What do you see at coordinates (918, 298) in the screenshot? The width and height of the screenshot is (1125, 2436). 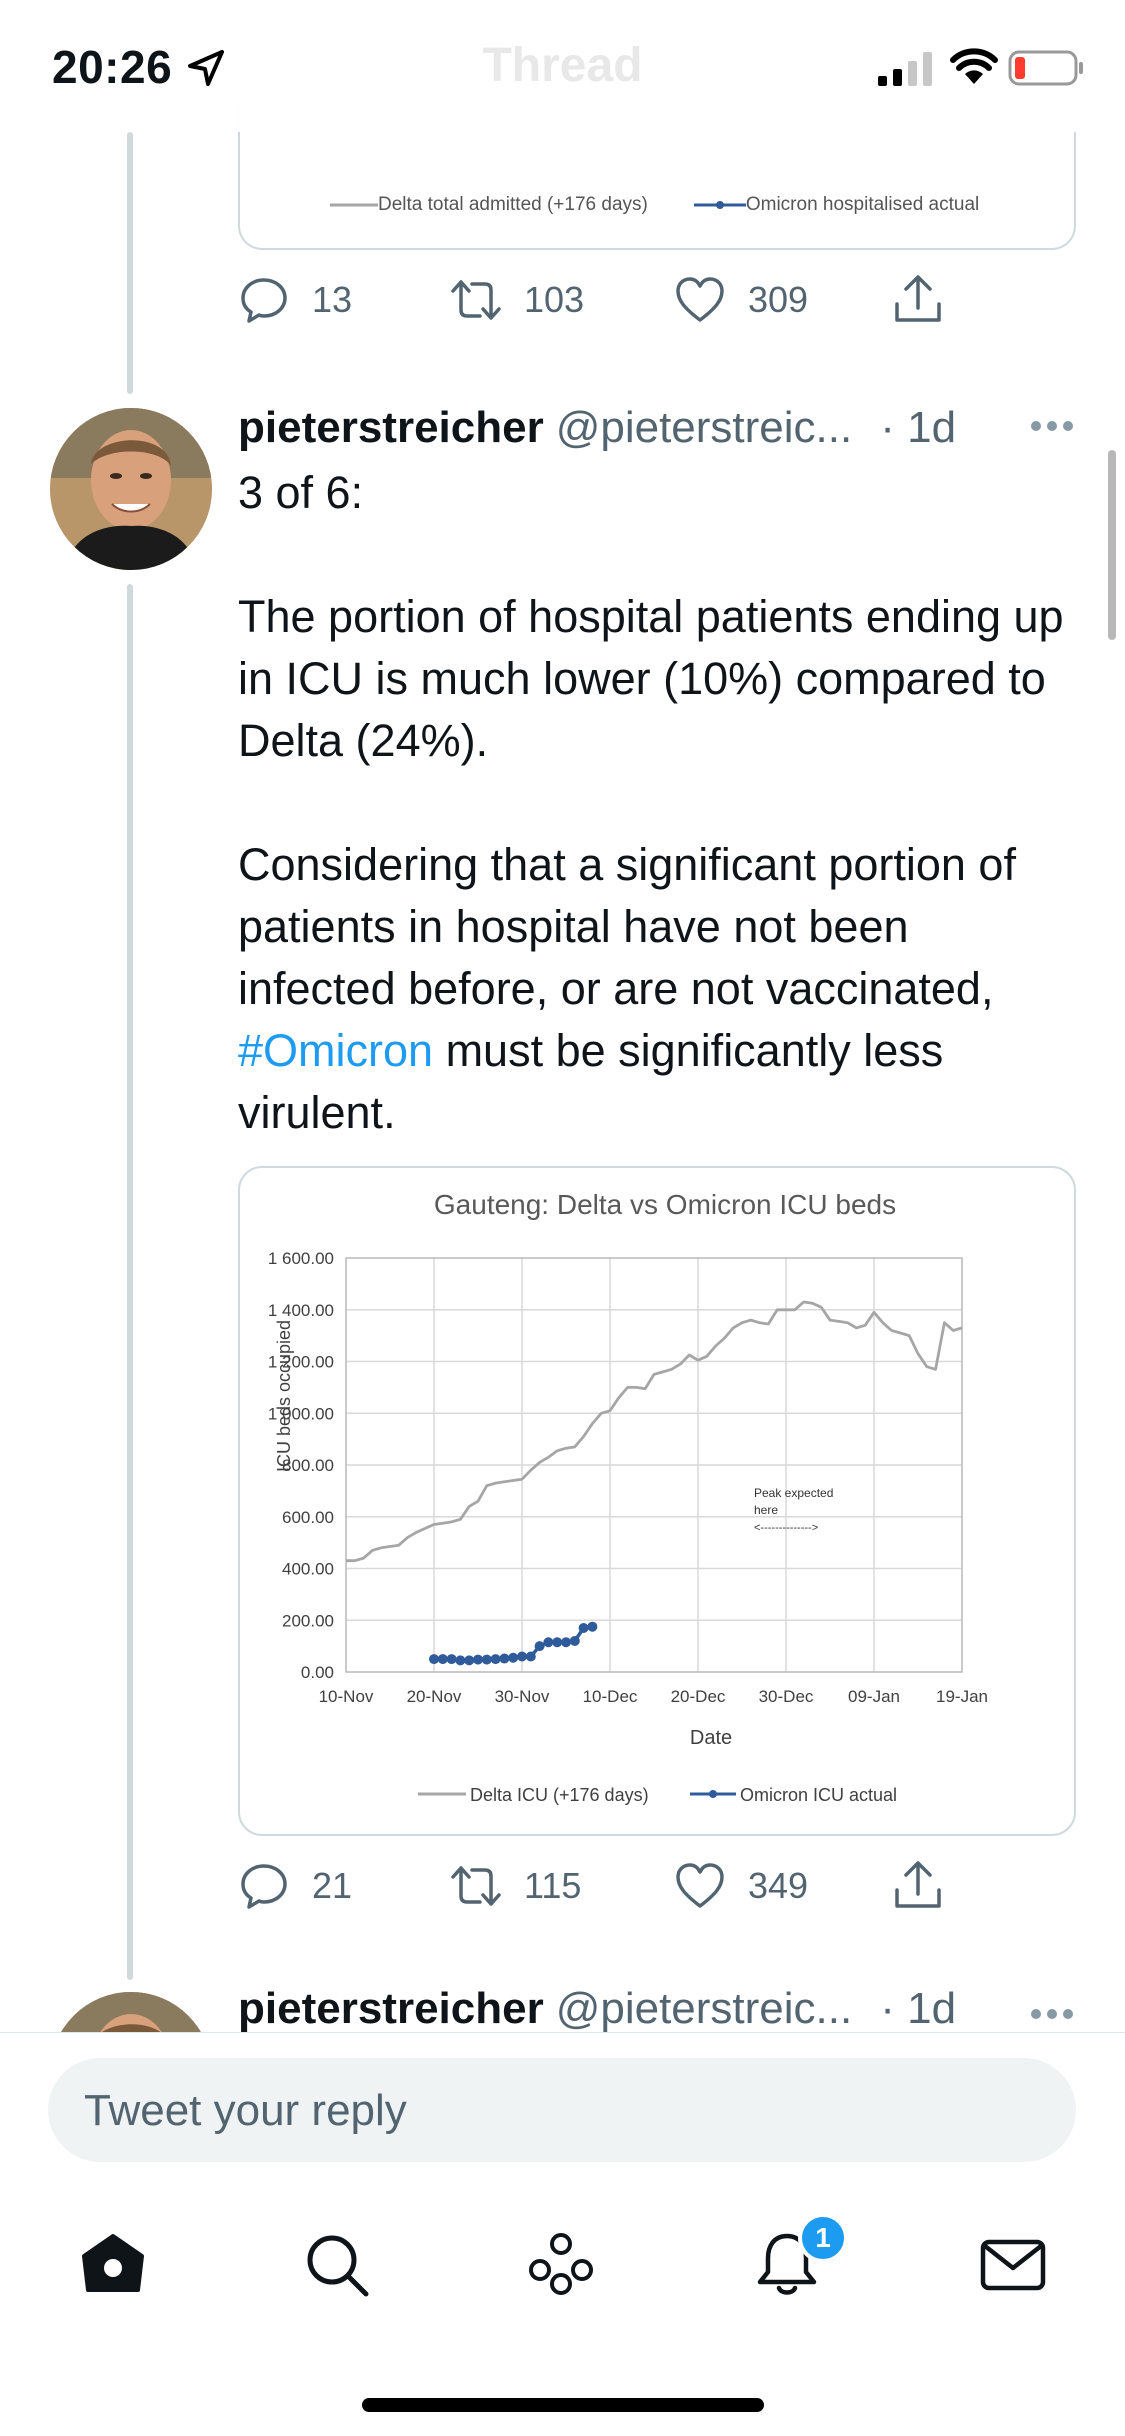 I see `share-icon` at bounding box center [918, 298].